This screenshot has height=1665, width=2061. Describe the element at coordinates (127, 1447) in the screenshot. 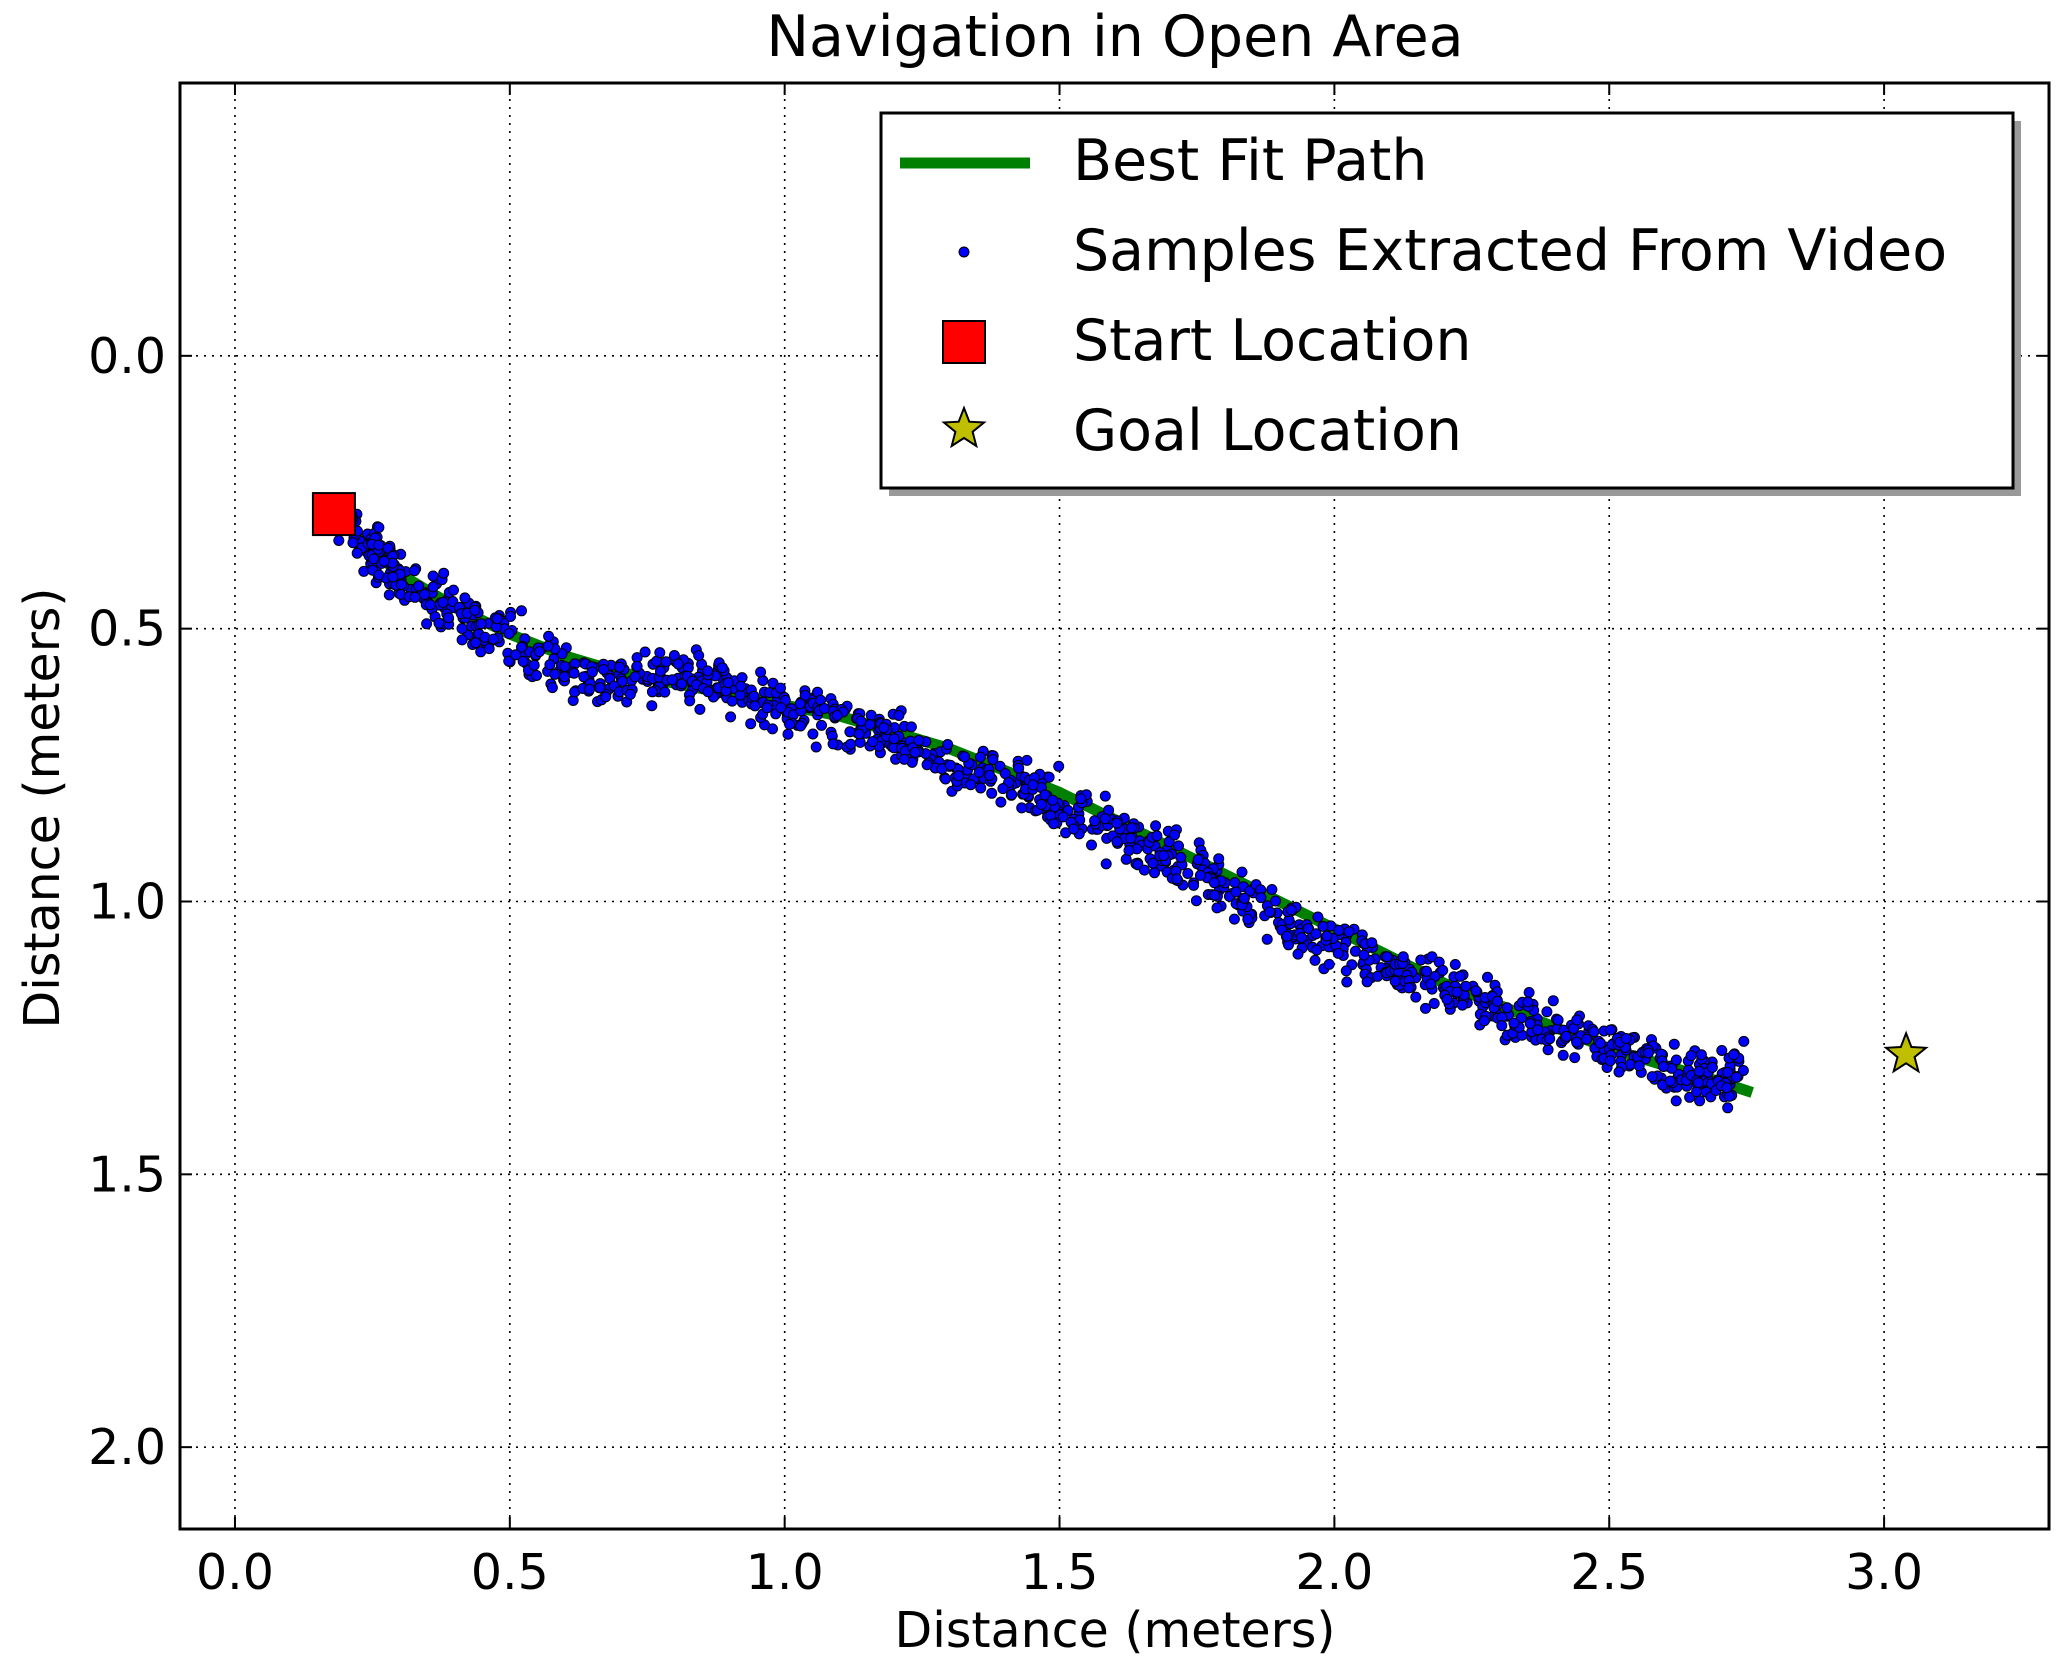

I see `y-tick-label: 2.0` at that location.